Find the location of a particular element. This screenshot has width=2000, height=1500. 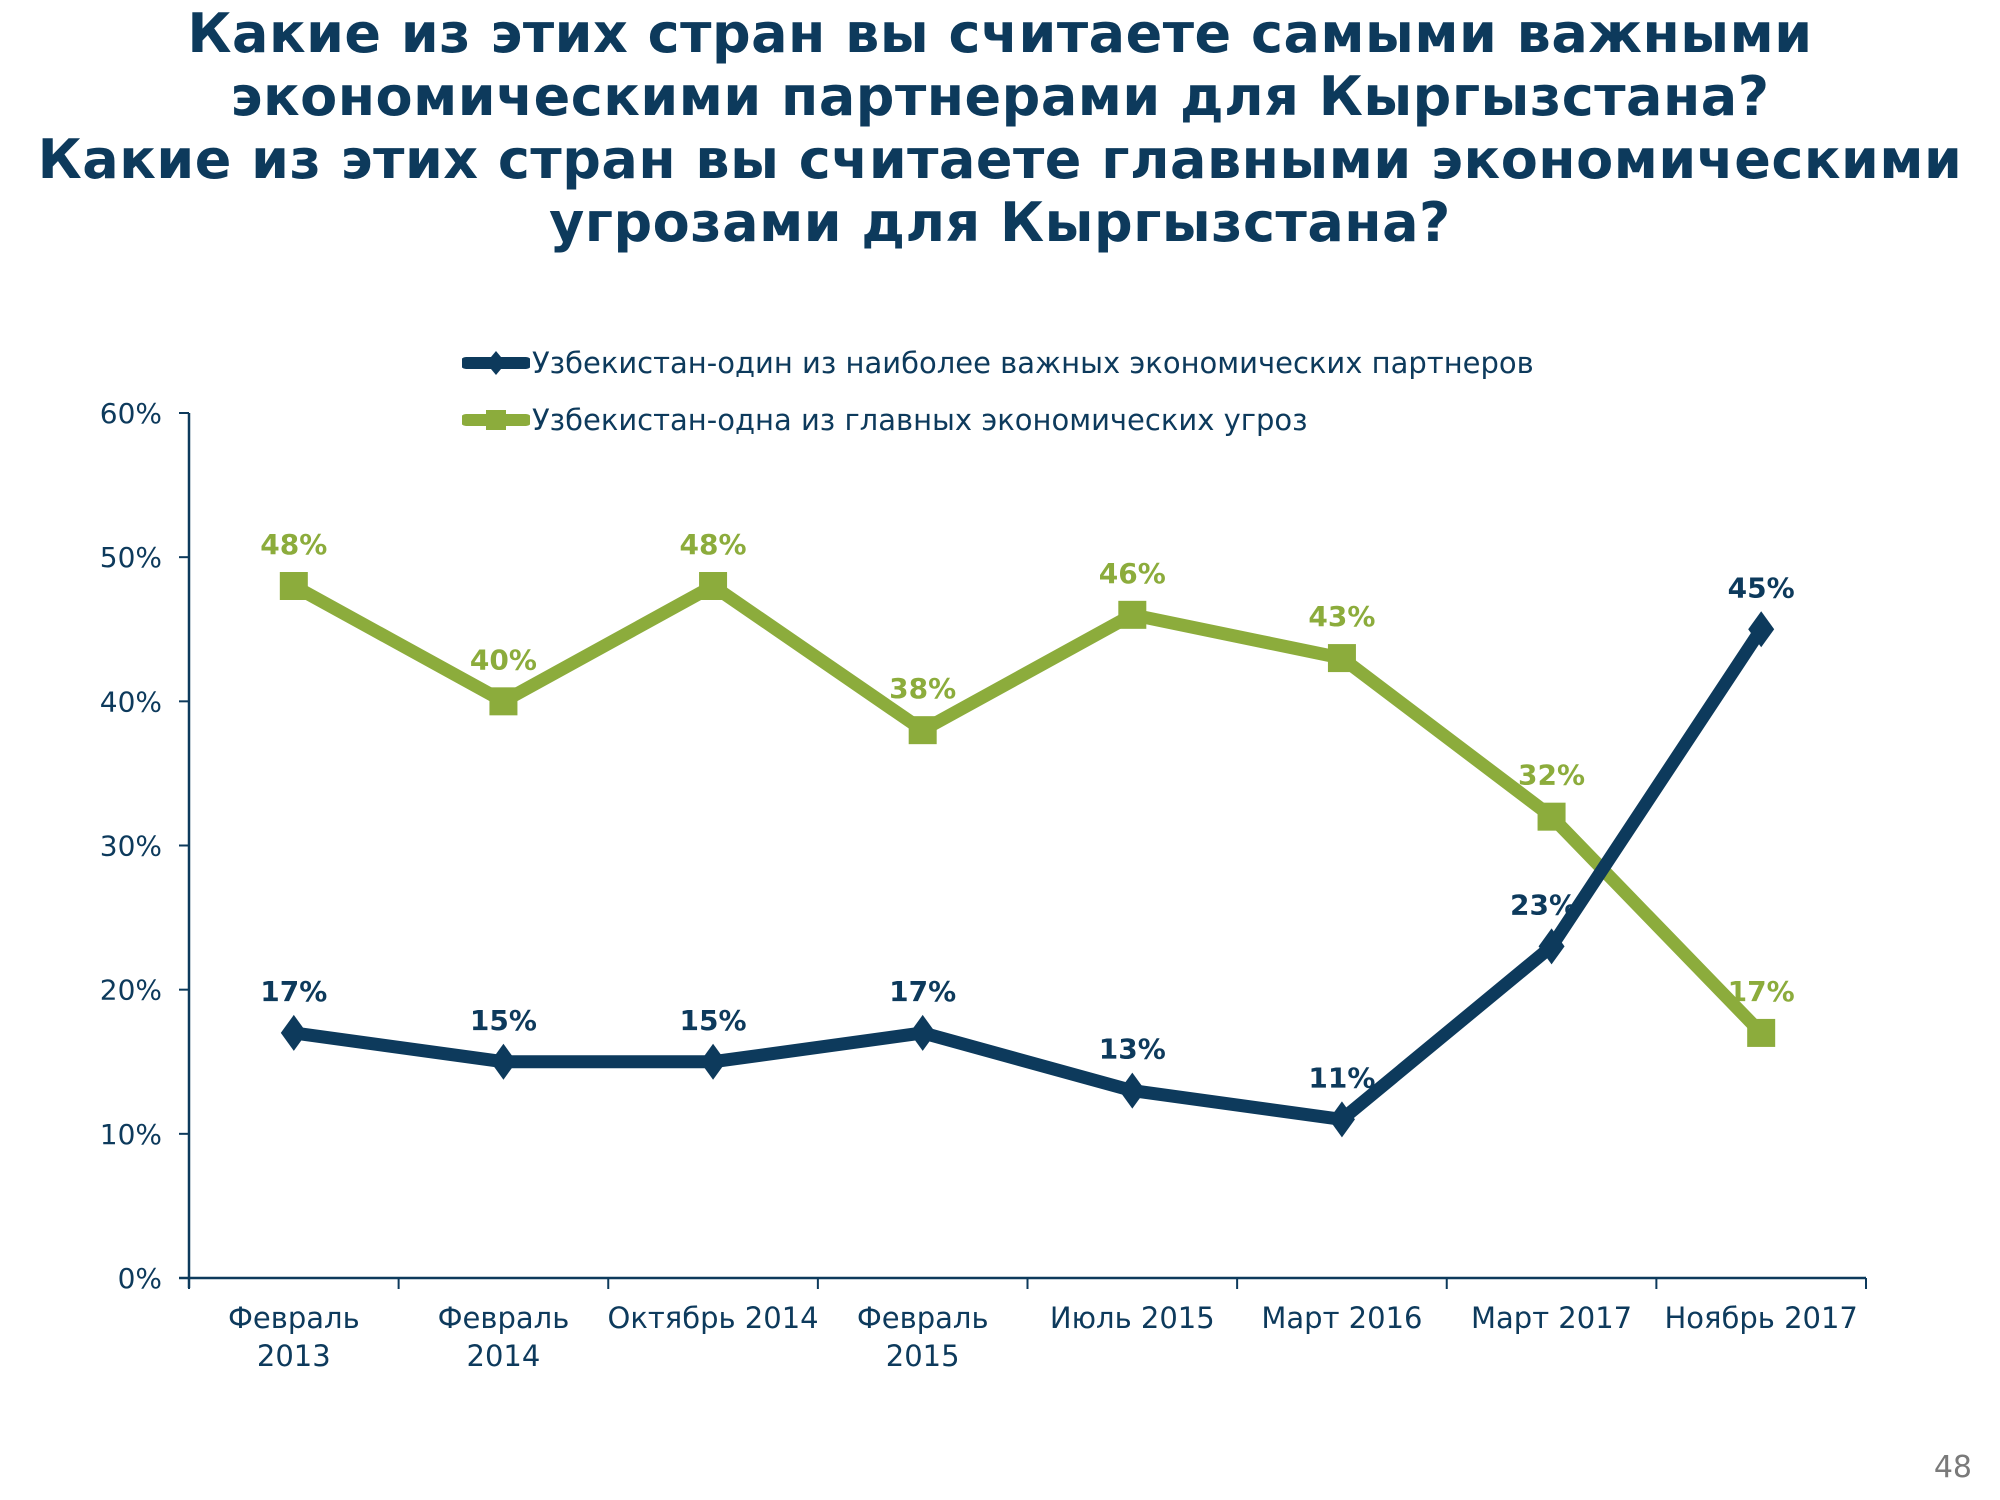

y-tick-label: 30% is located at coordinates (131, 846).